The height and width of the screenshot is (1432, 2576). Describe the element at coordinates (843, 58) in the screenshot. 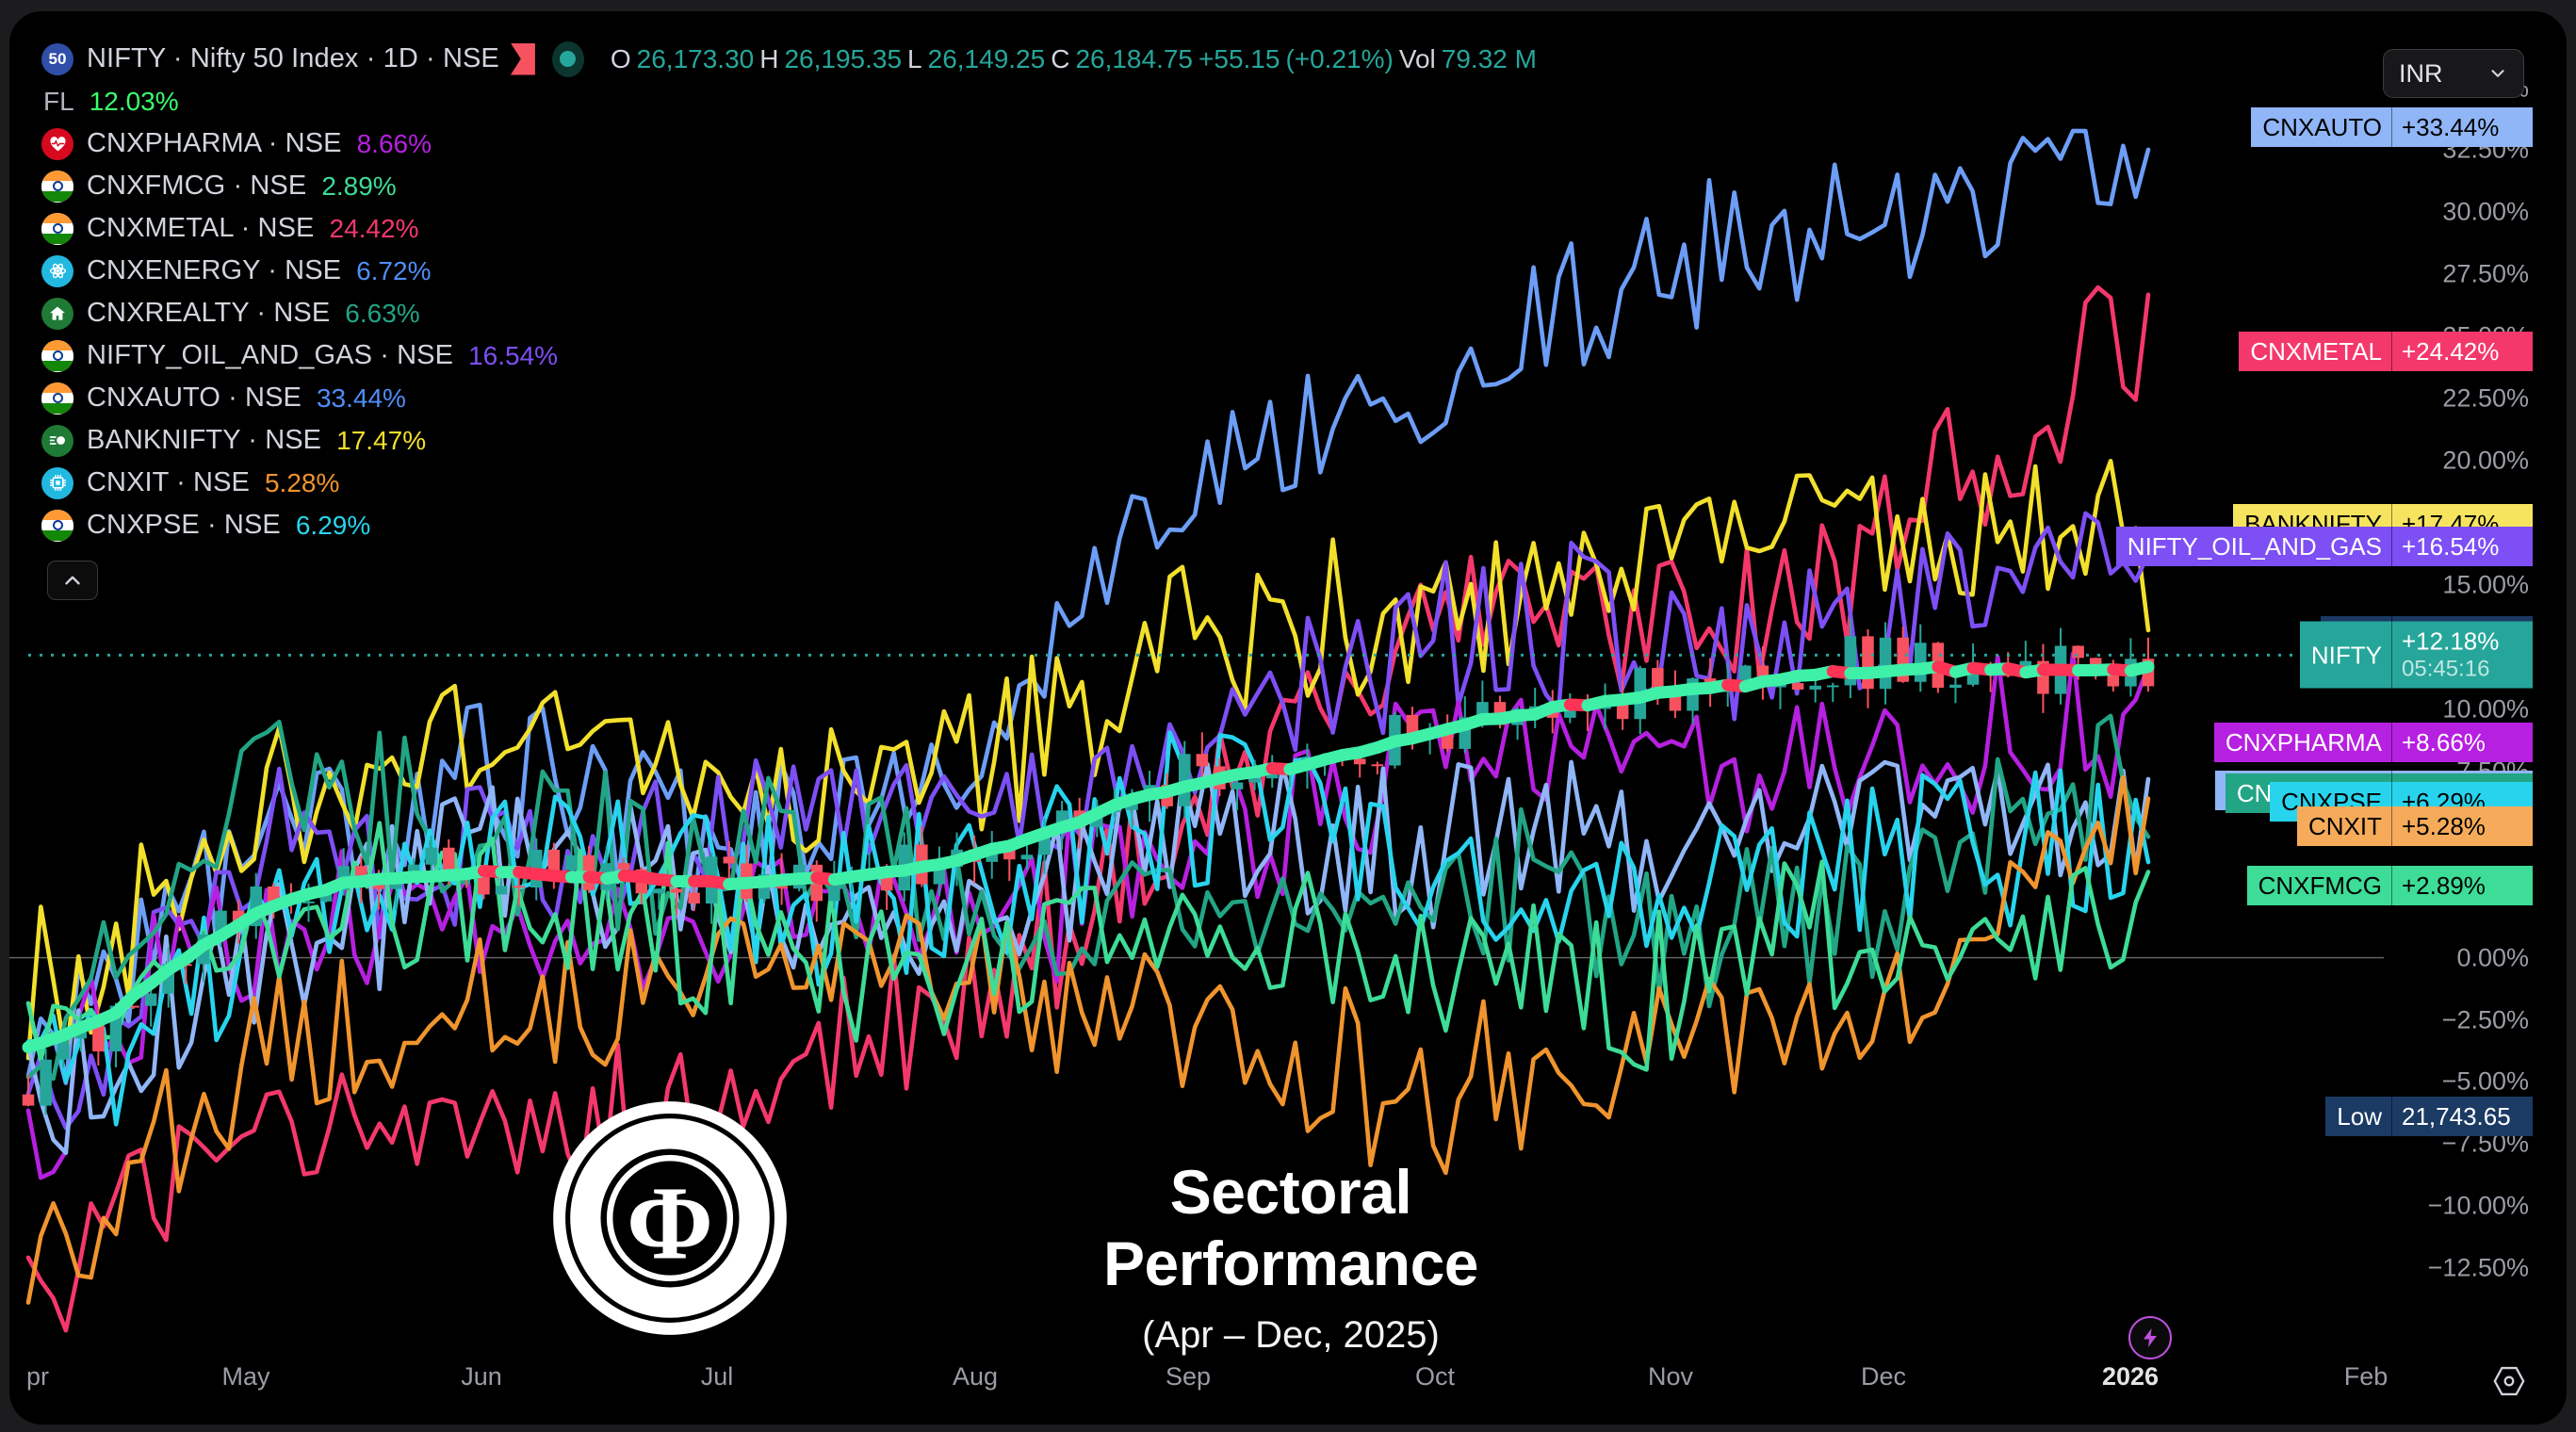

I see `high-value: 26,195.35` at that location.